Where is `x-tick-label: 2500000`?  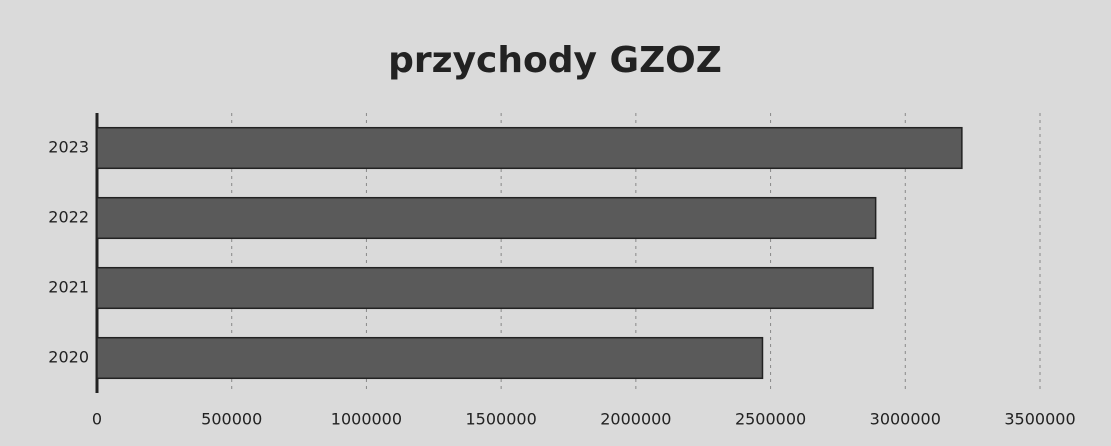
x-tick-label: 2500000 is located at coordinates (770, 419).